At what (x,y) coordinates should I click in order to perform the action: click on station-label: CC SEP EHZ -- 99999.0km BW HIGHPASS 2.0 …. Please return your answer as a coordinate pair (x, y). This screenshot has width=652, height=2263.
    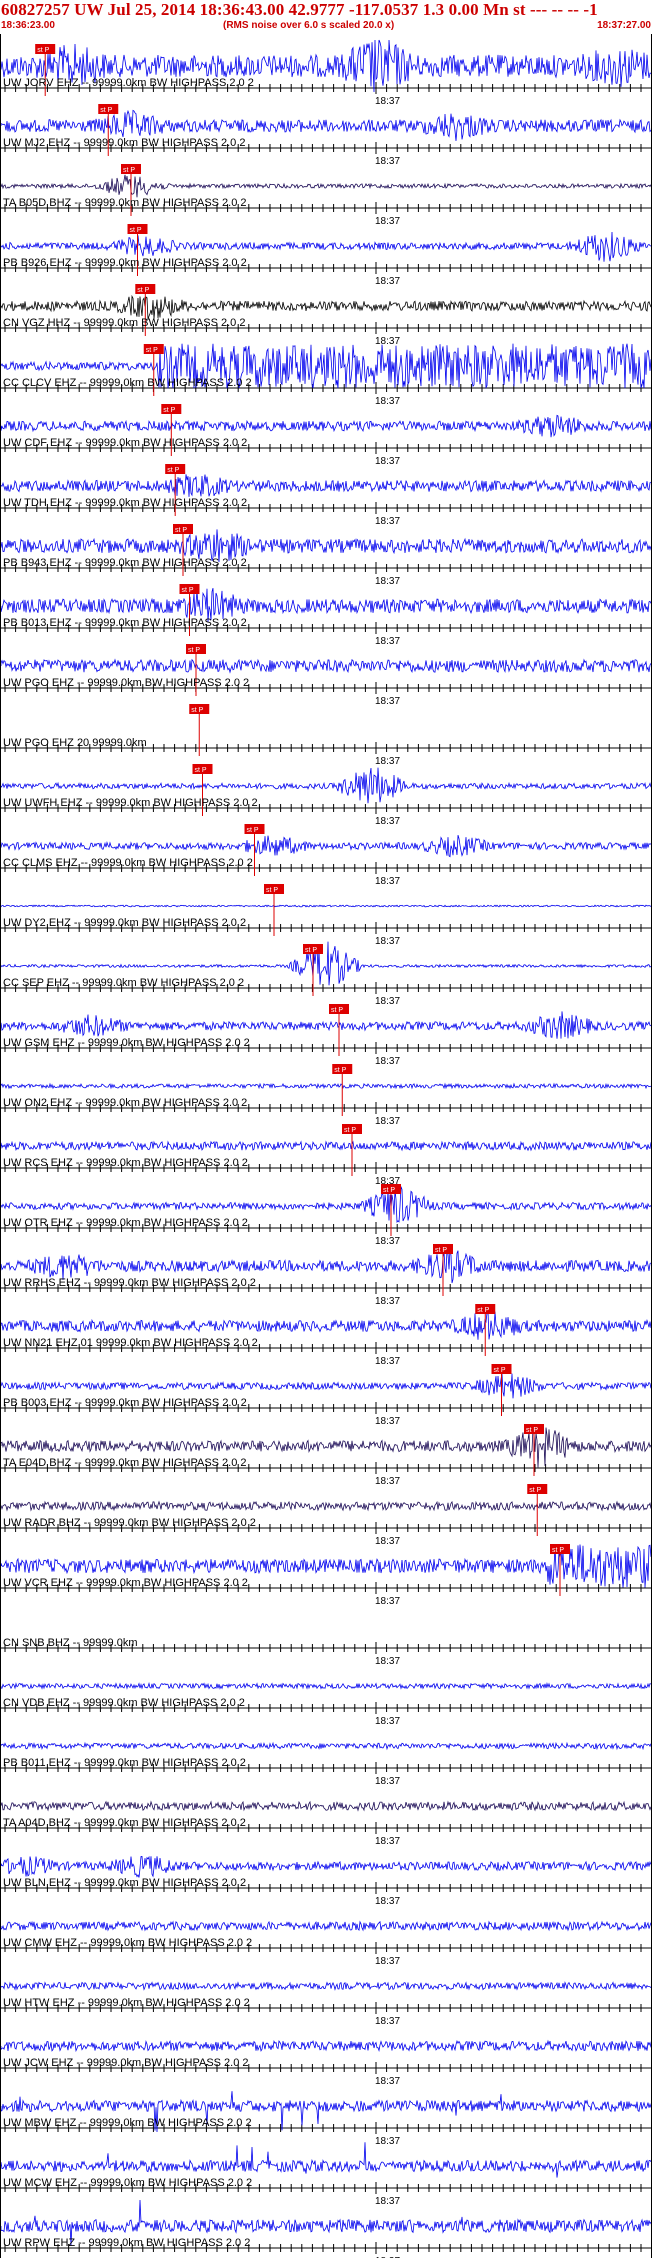
    Looking at the image, I should click on (123, 983).